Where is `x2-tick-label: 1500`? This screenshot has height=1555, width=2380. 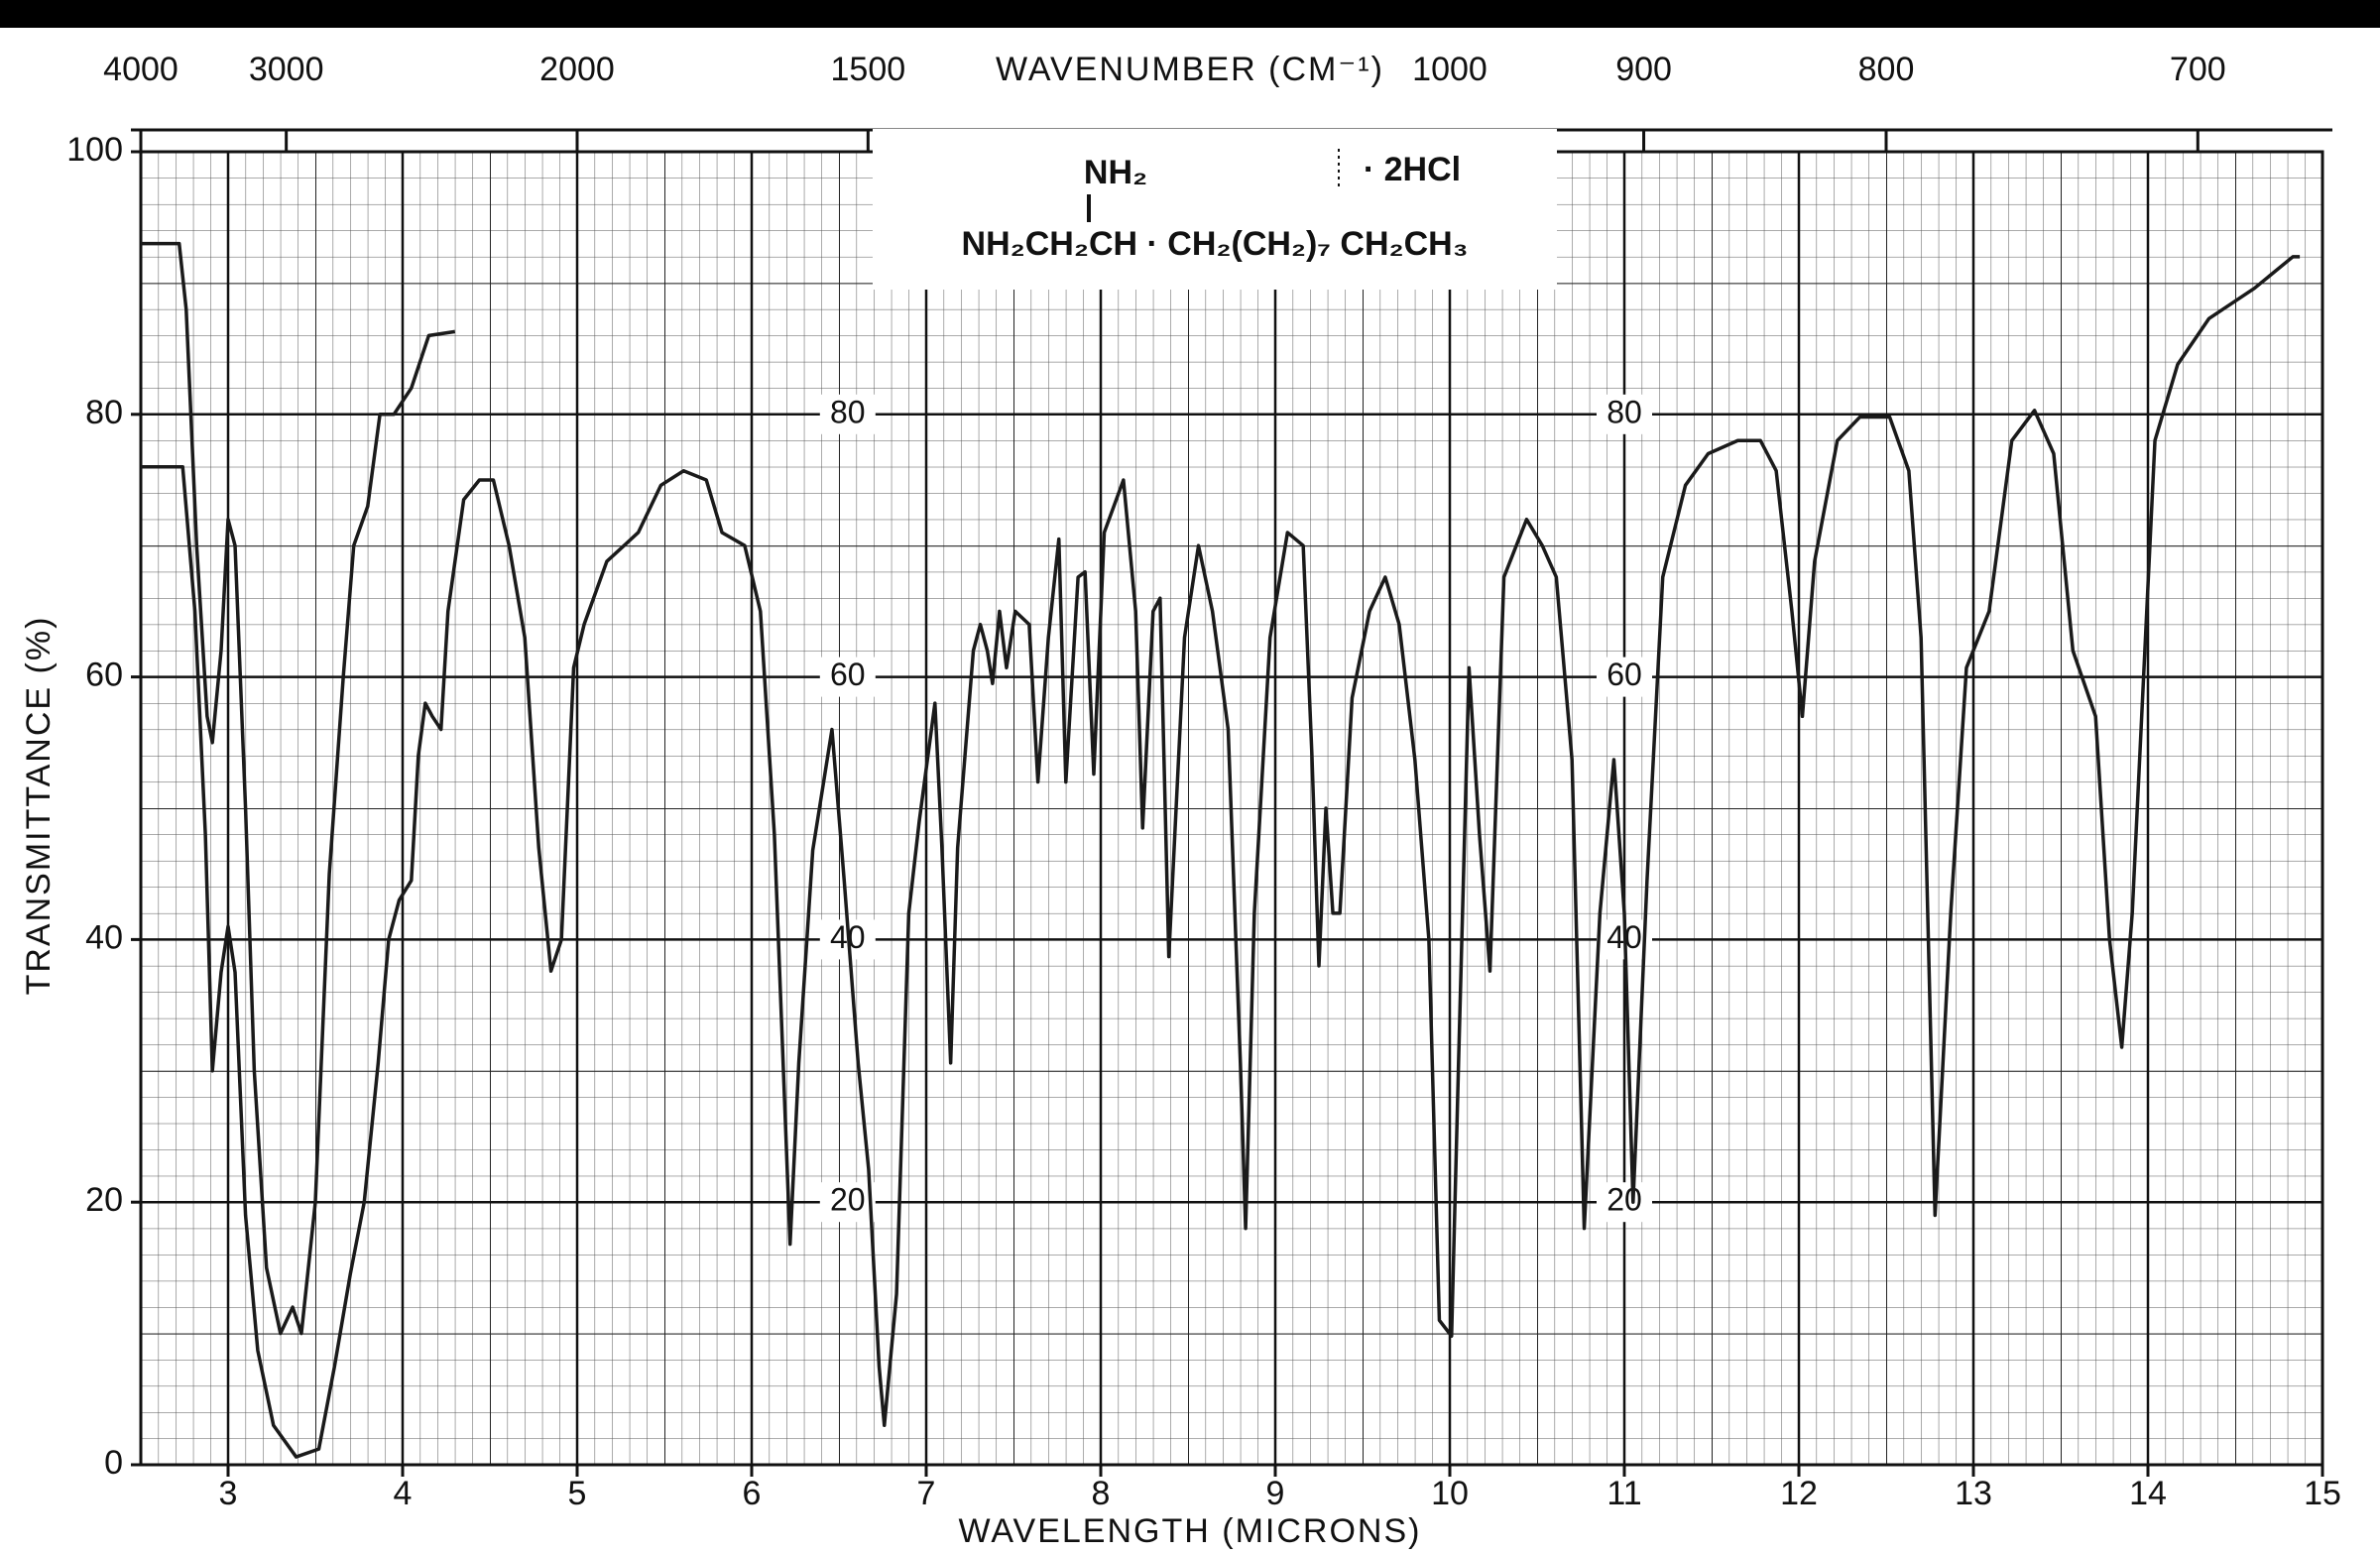
x2-tick-label: 1500 is located at coordinates (868, 69).